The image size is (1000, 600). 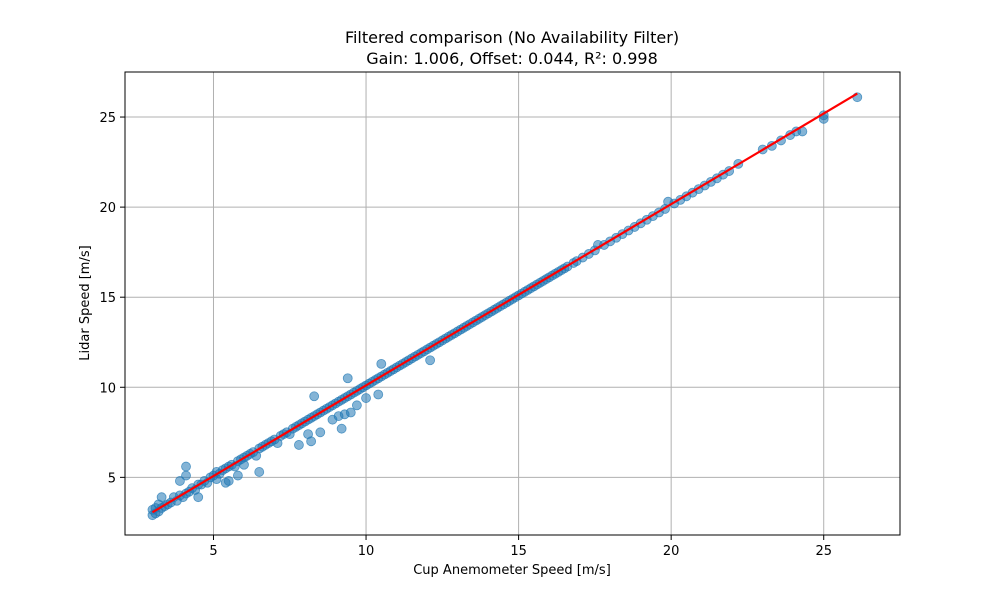 What do you see at coordinates (107, 208) in the screenshot?
I see `y-tick-label: 20` at bounding box center [107, 208].